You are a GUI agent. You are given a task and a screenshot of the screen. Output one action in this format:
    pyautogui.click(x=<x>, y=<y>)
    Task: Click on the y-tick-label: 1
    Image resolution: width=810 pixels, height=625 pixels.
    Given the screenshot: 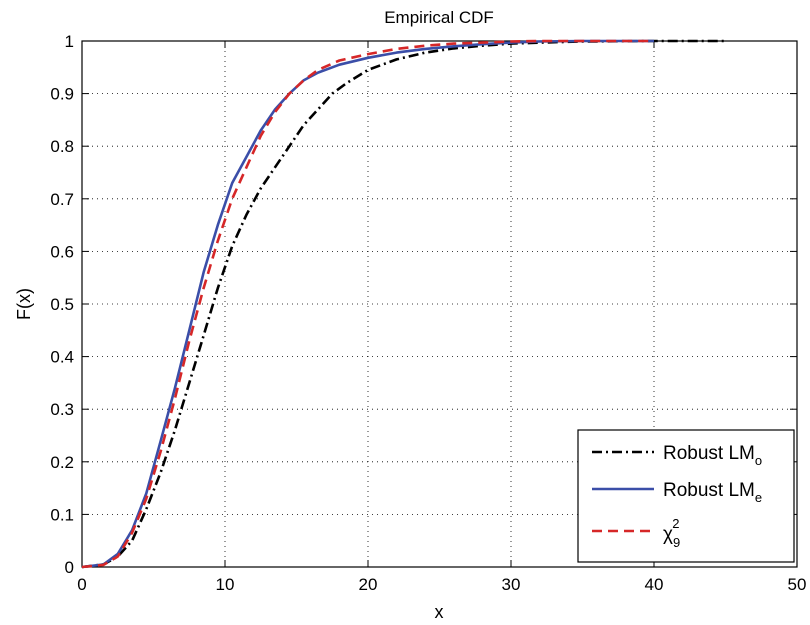 What is the action you would take?
    pyautogui.click(x=69, y=41)
    